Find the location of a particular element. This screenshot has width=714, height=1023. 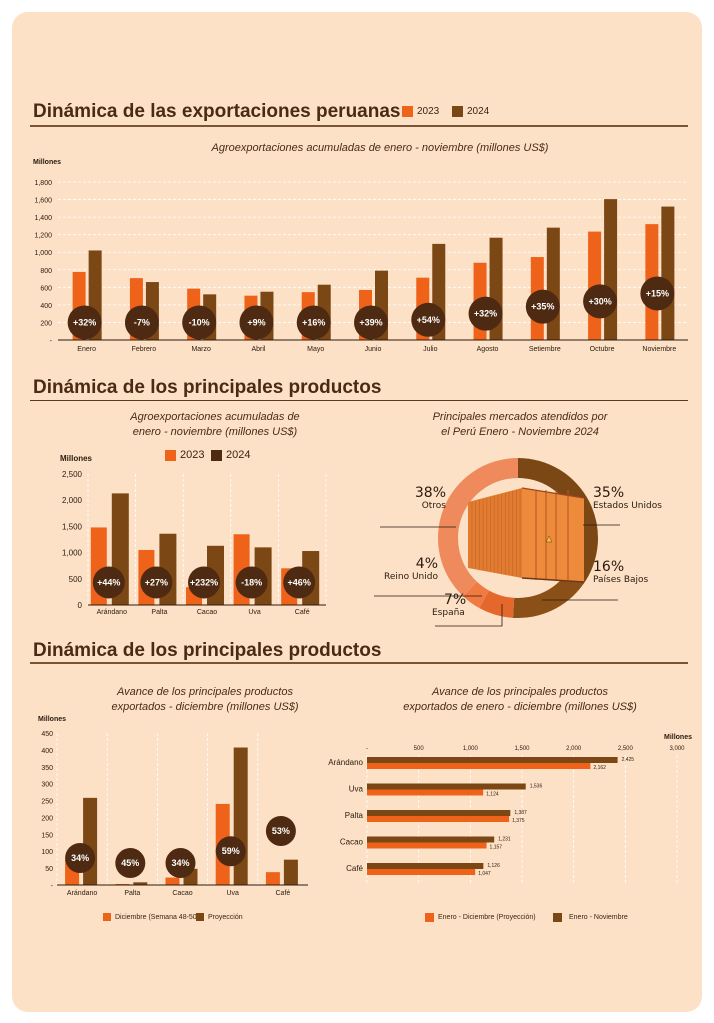

change-badge-label: +232% is located at coordinates (204, 582).